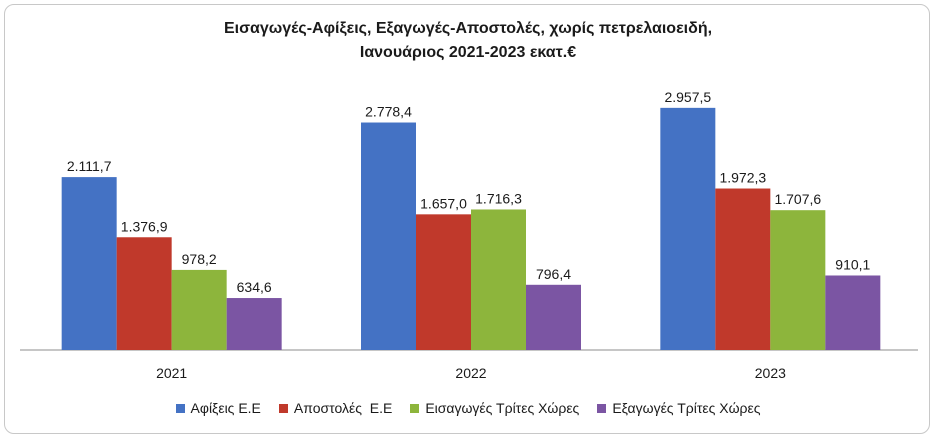  Describe the element at coordinates (797, 199) in the screenshot. I see `data-label-2023-series-3: 1.707,6` at that location.